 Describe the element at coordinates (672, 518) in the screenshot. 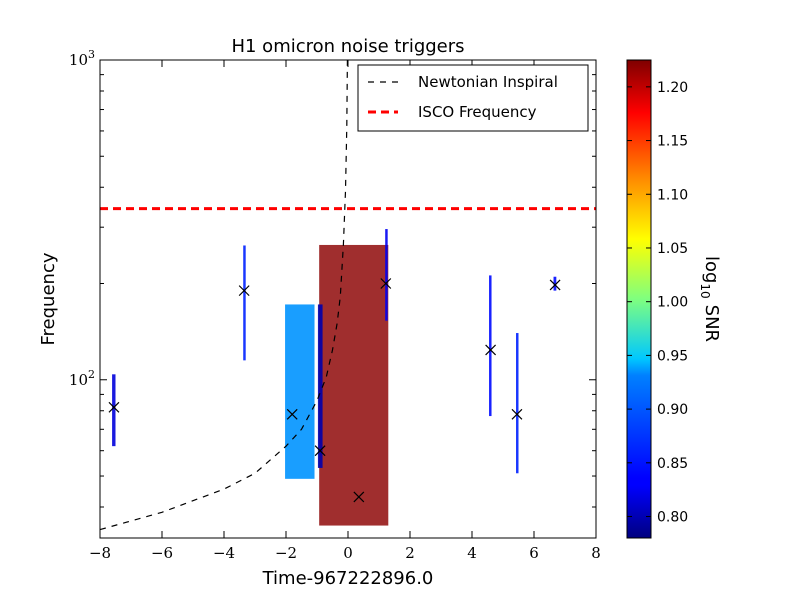

I see `colorbar-tick-label: 0.80` at that location.